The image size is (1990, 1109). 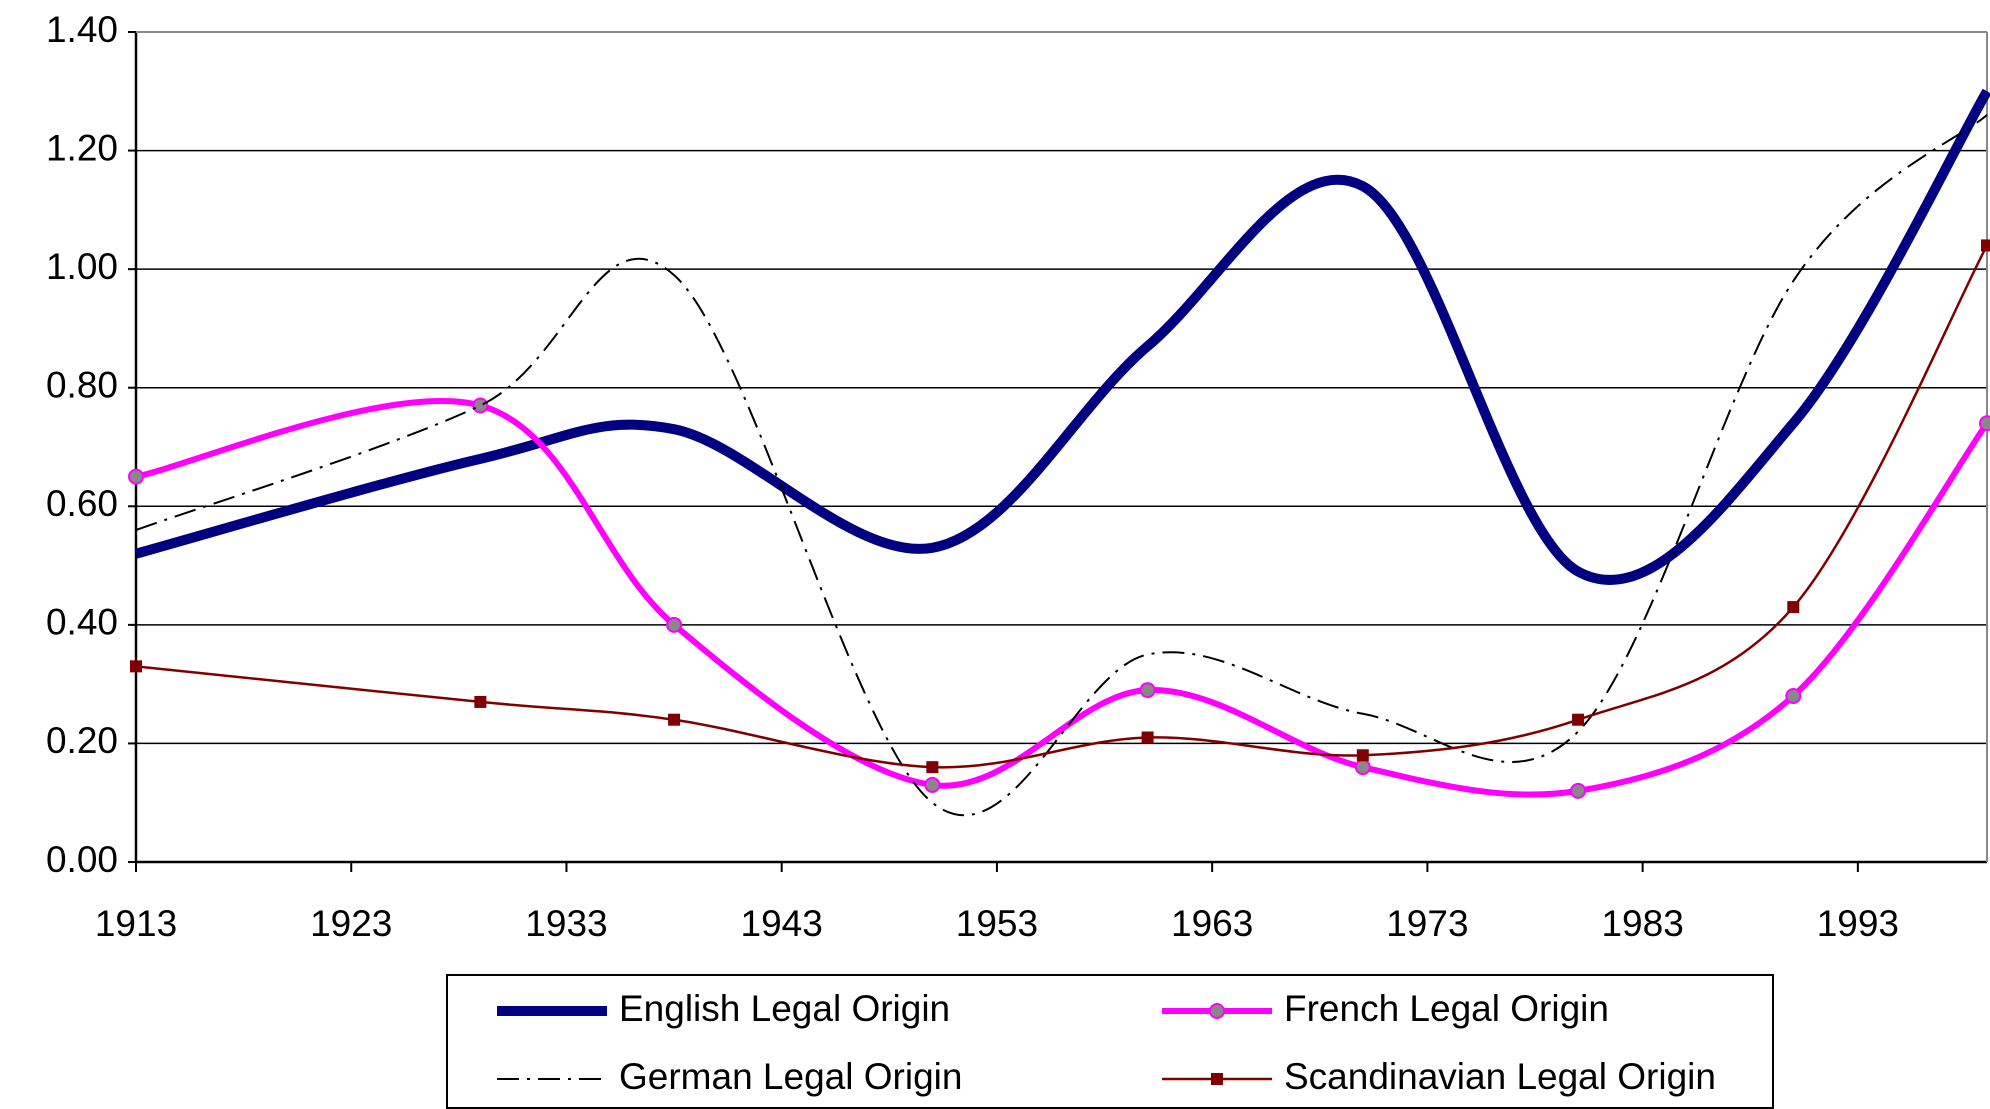 What do you see at coordinates (351, 923) in the screenshot?
I see `x-tick-label: 1923` at bounding box center [351, 923].